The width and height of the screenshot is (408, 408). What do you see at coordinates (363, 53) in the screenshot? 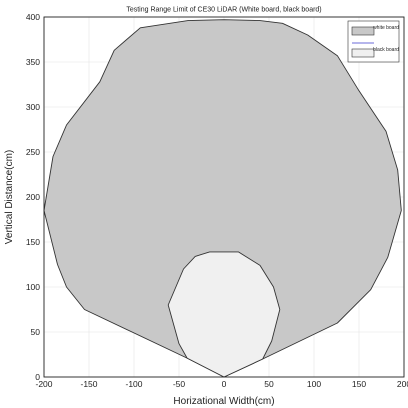
I see `legend-swatch-black-board` at bounding box center [363, 53].